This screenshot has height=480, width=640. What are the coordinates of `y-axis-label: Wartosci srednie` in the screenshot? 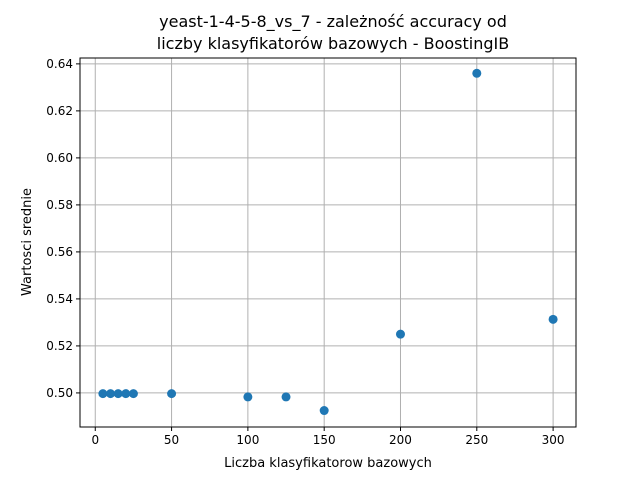 It's located at (27, 242).